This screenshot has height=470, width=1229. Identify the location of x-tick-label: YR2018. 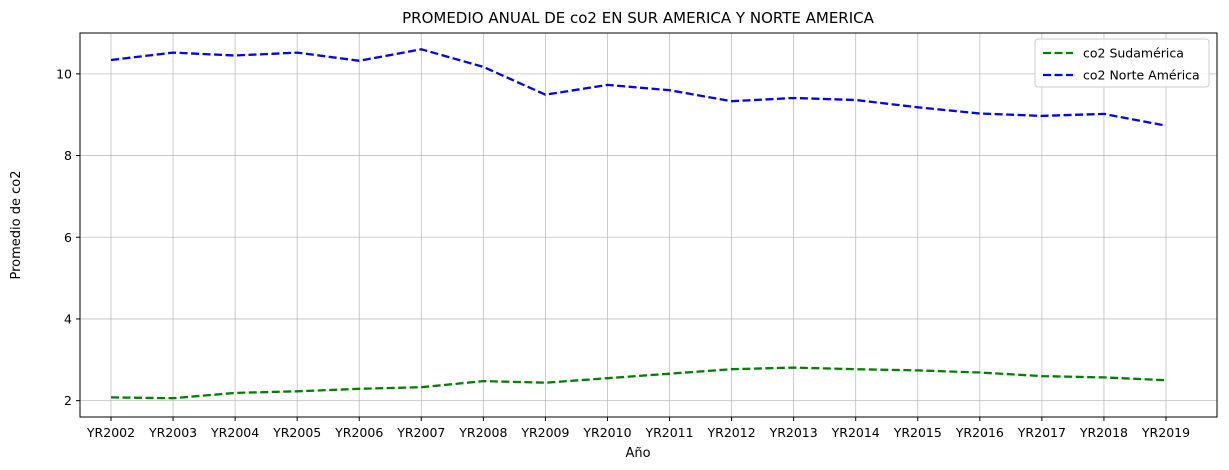
(1103, 432).